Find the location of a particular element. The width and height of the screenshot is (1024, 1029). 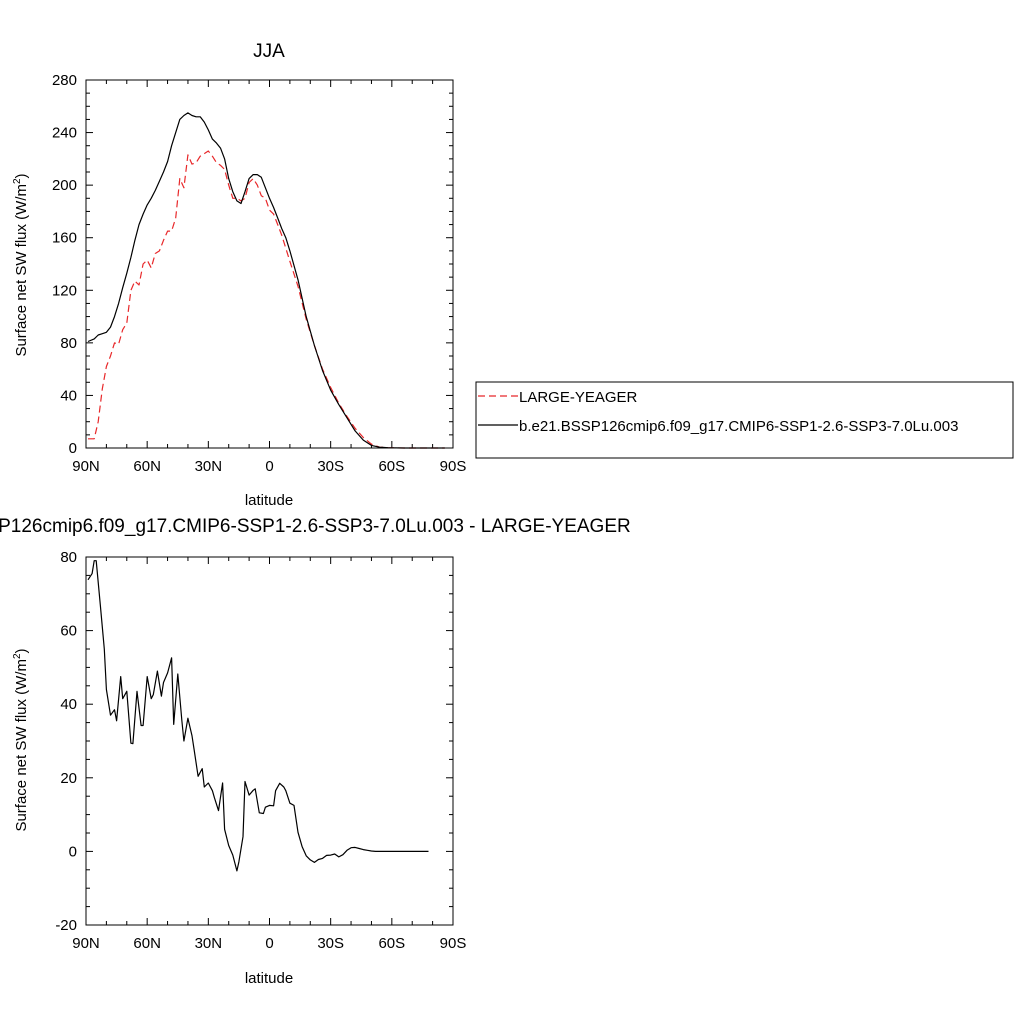

top-panel-ylabel-text: Surface net SW flux (W/m is located at coordinates (21, 270).